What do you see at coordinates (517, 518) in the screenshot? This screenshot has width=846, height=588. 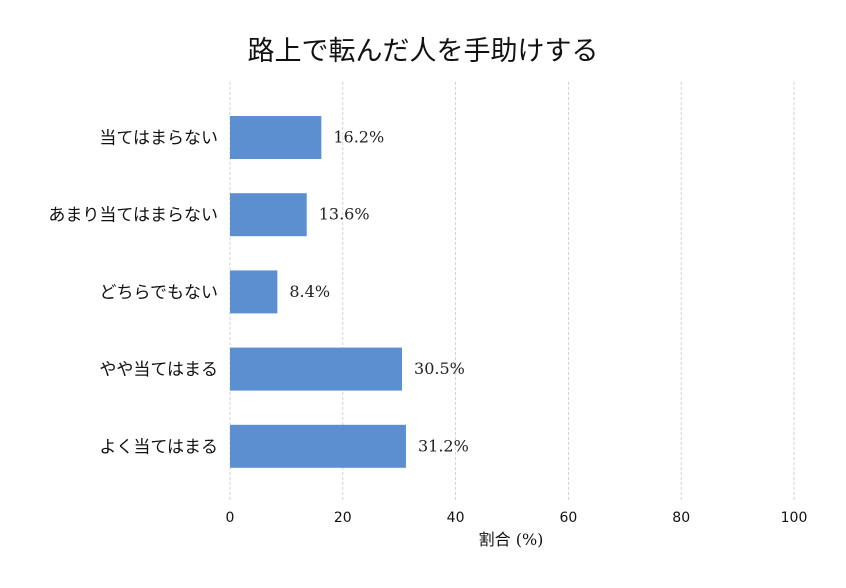 I see `x-tick-labels: 0 20 40 60 80 100` at bounding box center [517, 518].